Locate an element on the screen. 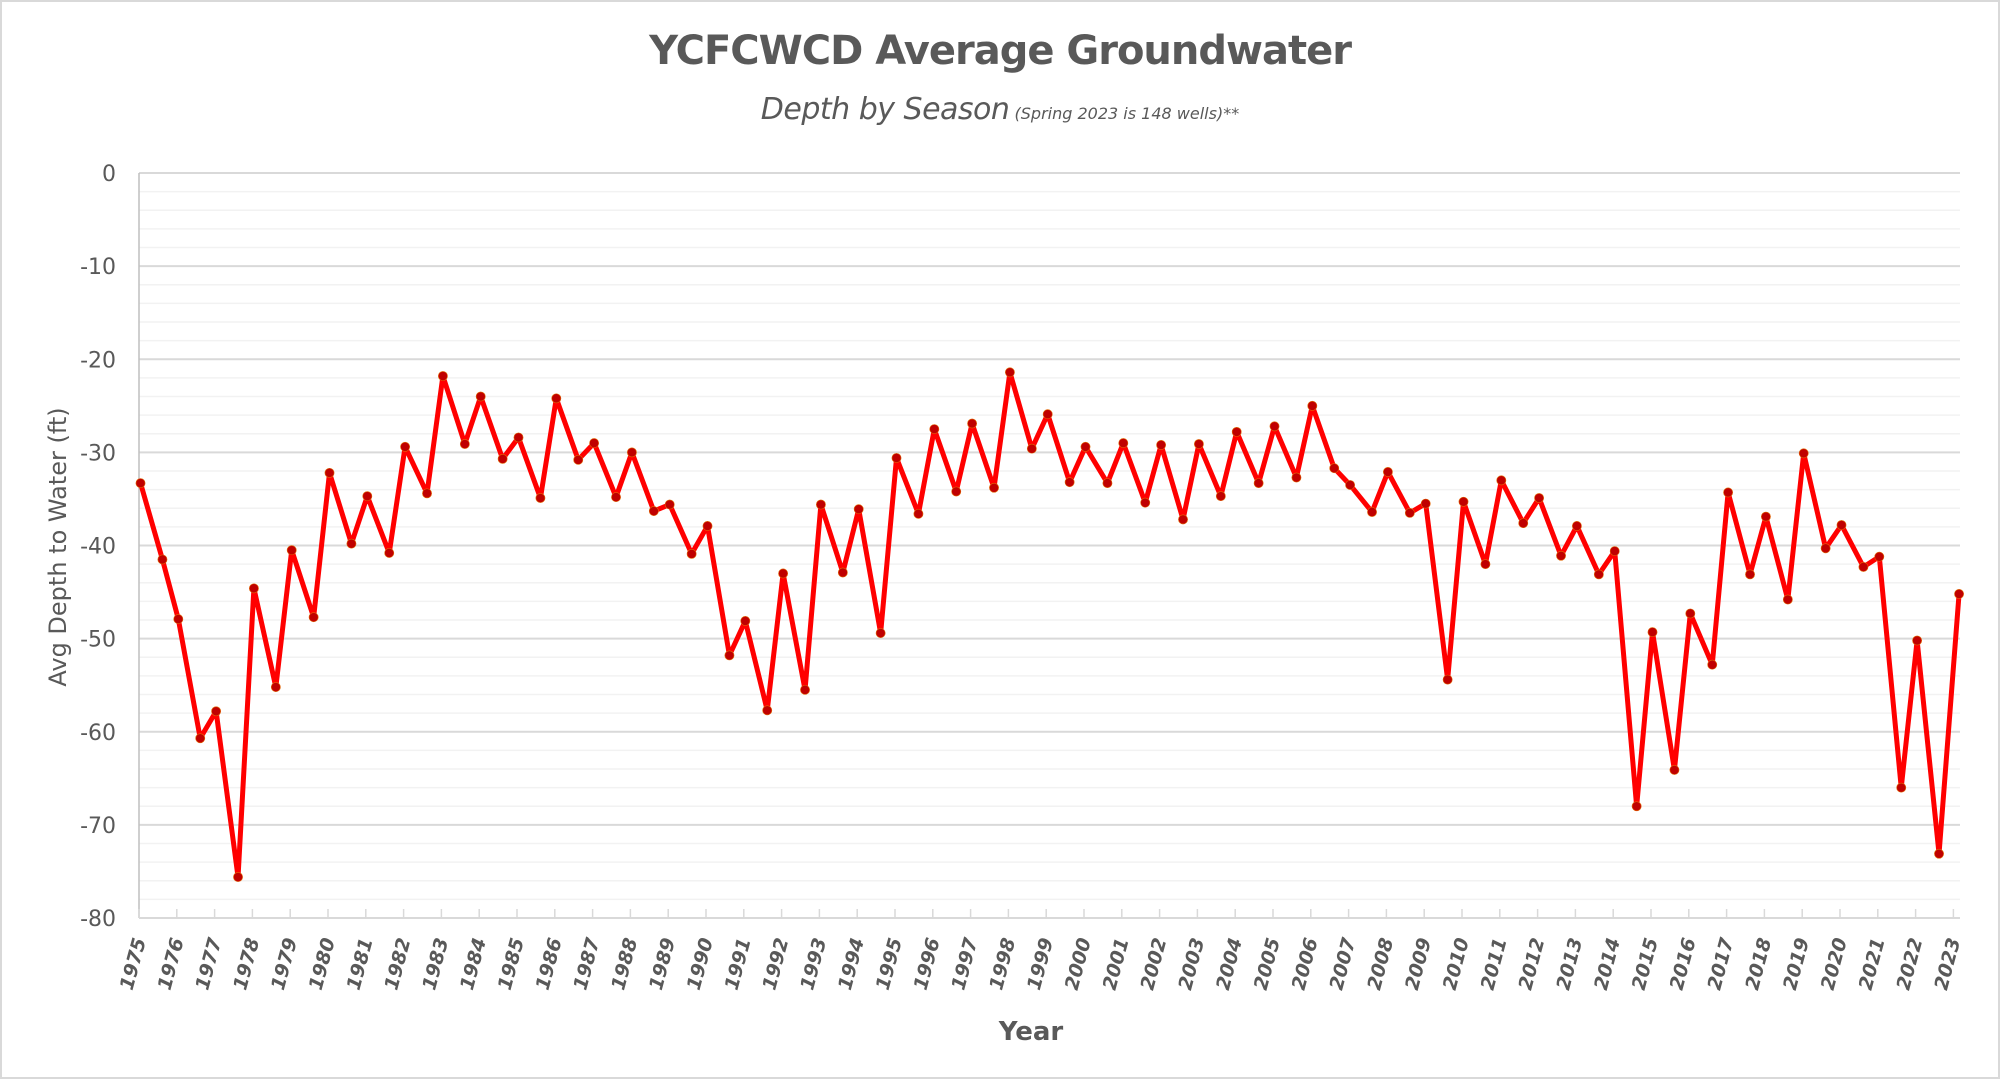 The height and width of the screenshot is (1079, 2000). x-tick-label: 2013 is located at coordinates (1569, 964).